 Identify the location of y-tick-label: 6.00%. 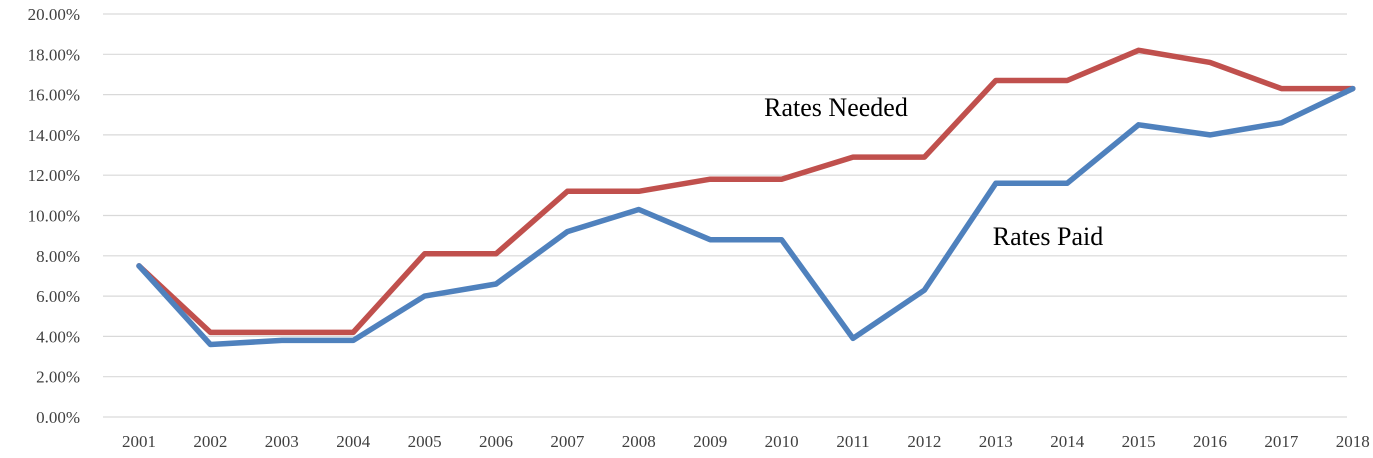
(58, 296).